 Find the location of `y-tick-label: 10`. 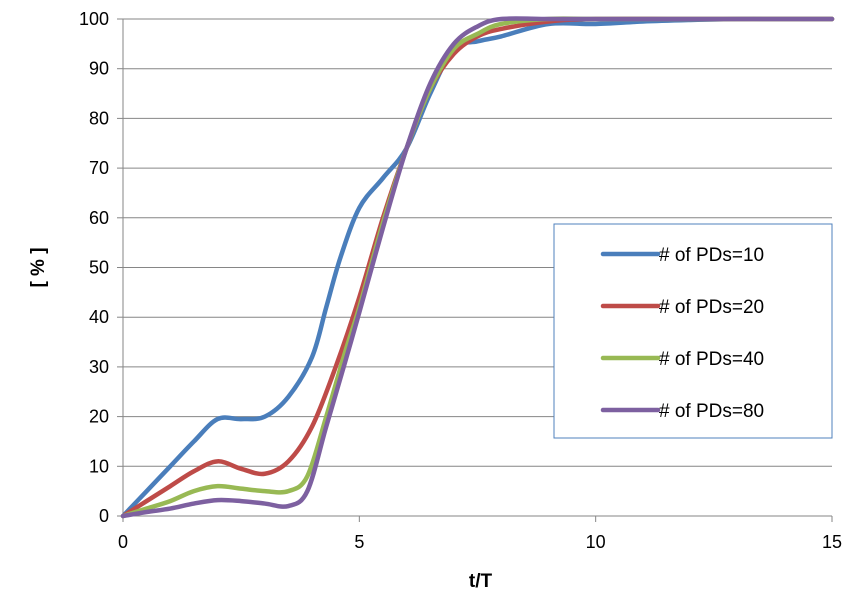

y-tick-label: 10 is located at coordinates (99, 466).